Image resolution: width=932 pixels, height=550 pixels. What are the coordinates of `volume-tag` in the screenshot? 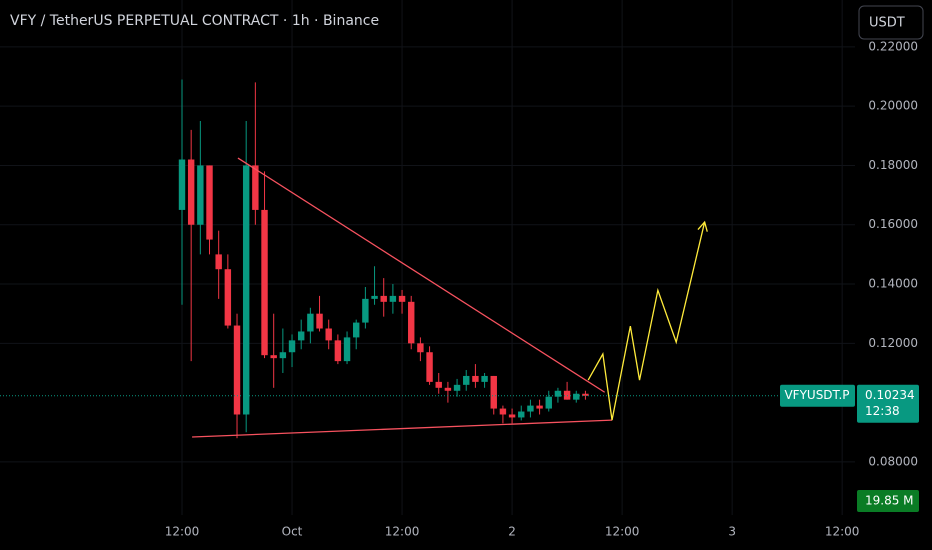 It's located at (888, 501).